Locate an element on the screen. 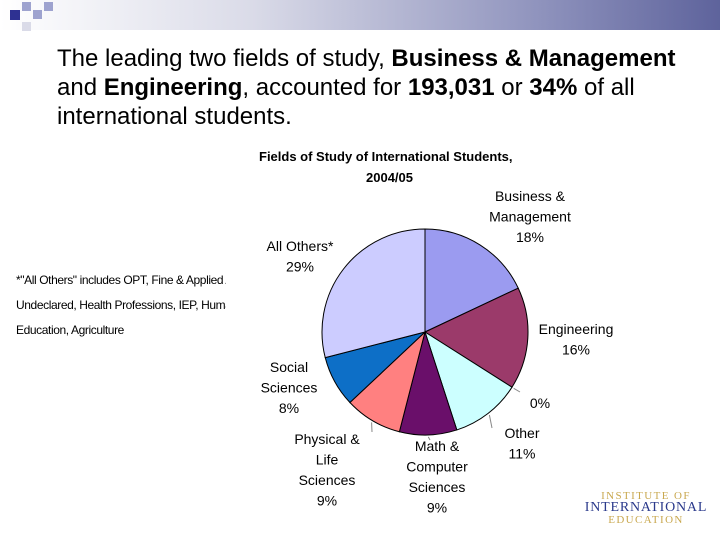 Image resolution: width=720 pixels, height=540 pixels. headline-text-2: and is located at coordinates (80, 87).